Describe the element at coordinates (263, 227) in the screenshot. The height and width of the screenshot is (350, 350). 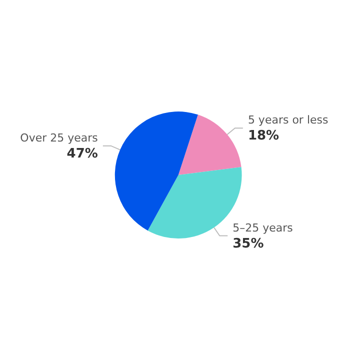
I see `slice-label: 5–25 years` at that location.